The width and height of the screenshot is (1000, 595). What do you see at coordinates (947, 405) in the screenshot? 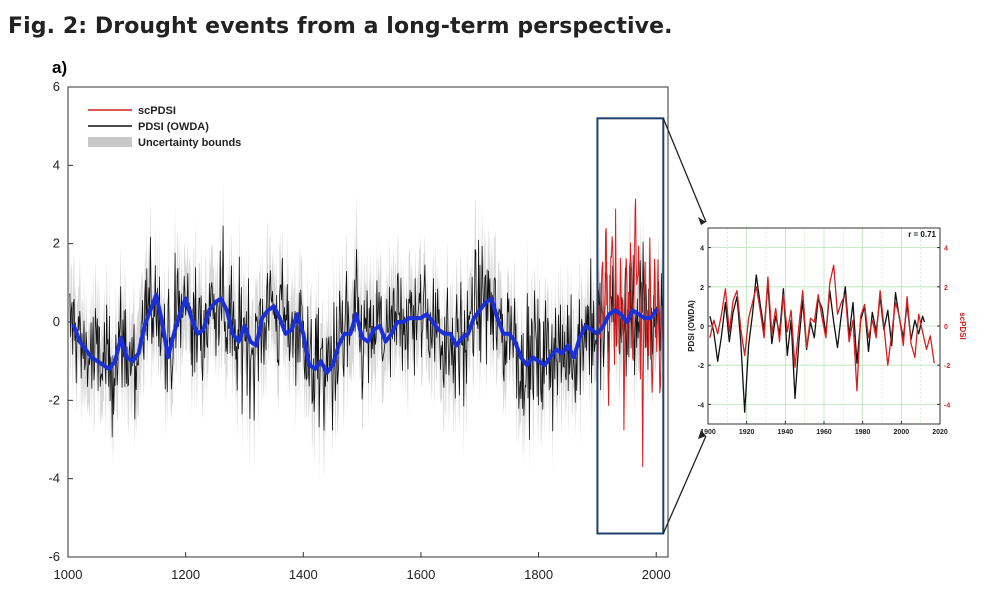
I see `inset-y-tick-label-right: -4` at bounding box center [947, 405].